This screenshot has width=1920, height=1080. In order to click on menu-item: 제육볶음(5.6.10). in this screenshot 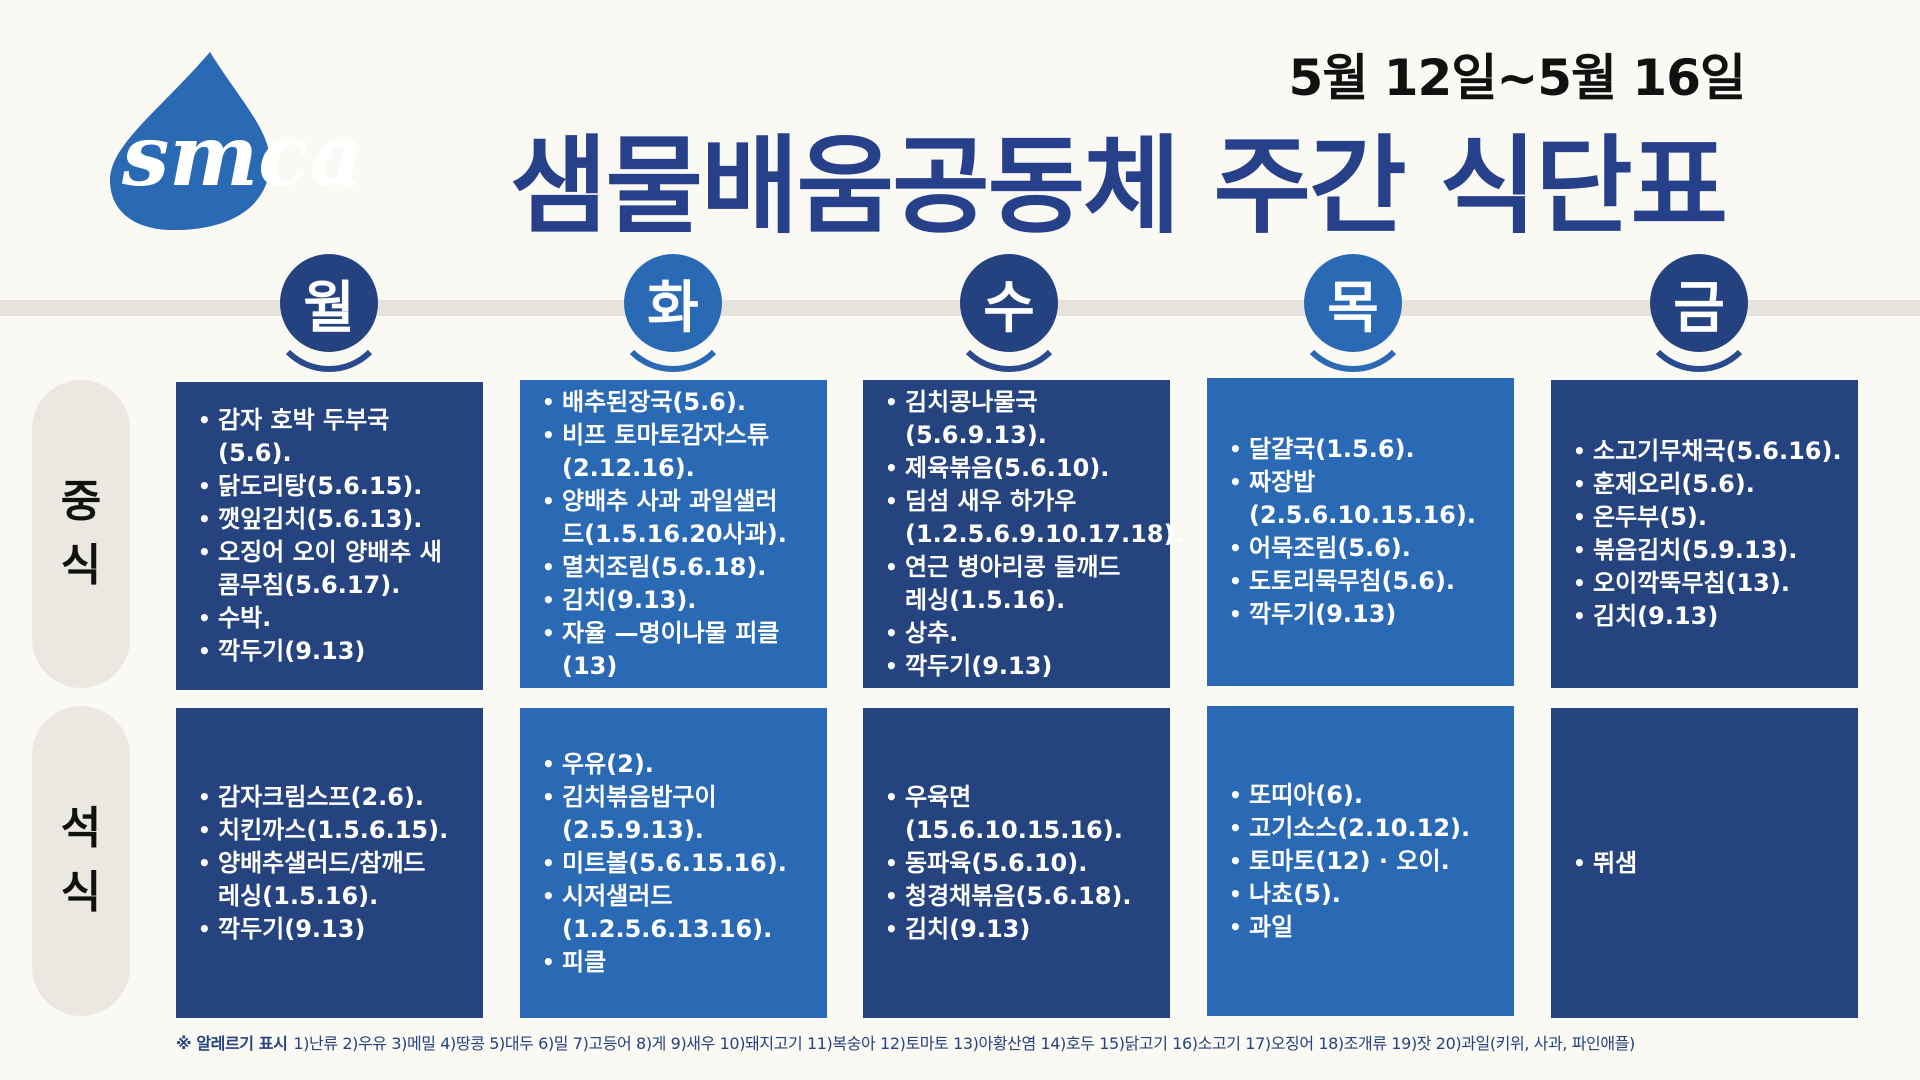, I will do `click(1025, 468)`.